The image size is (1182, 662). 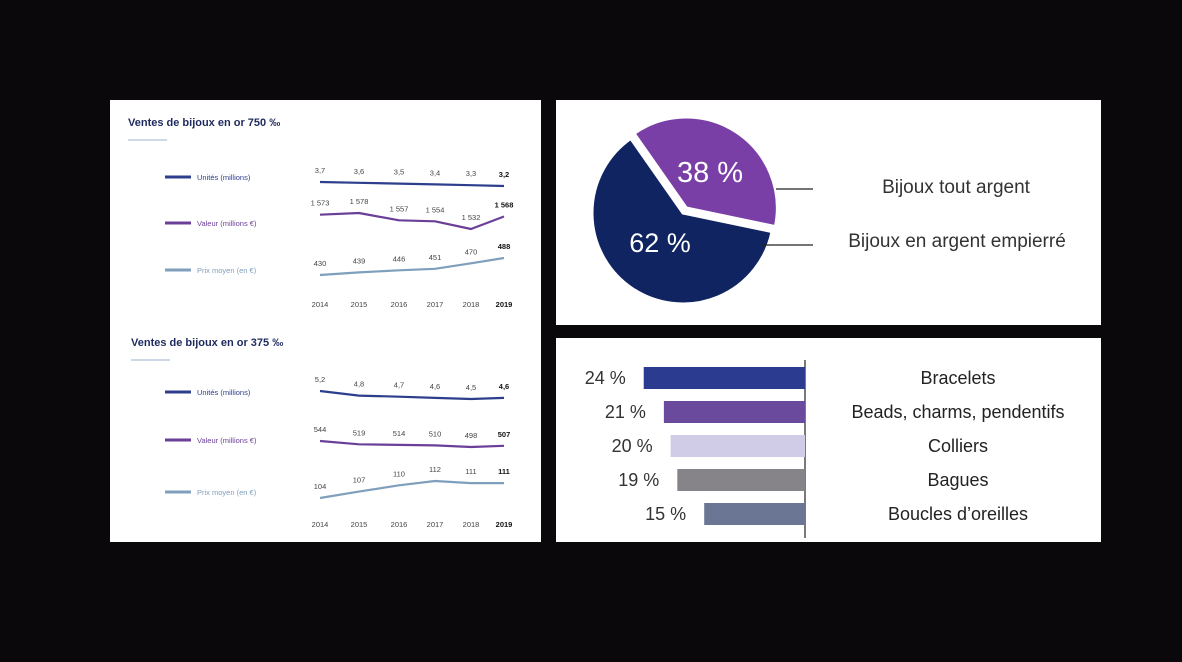 I want to click on chart-title: Ventes de bijoux en or 750 ‰, so click(x=204, y=123).